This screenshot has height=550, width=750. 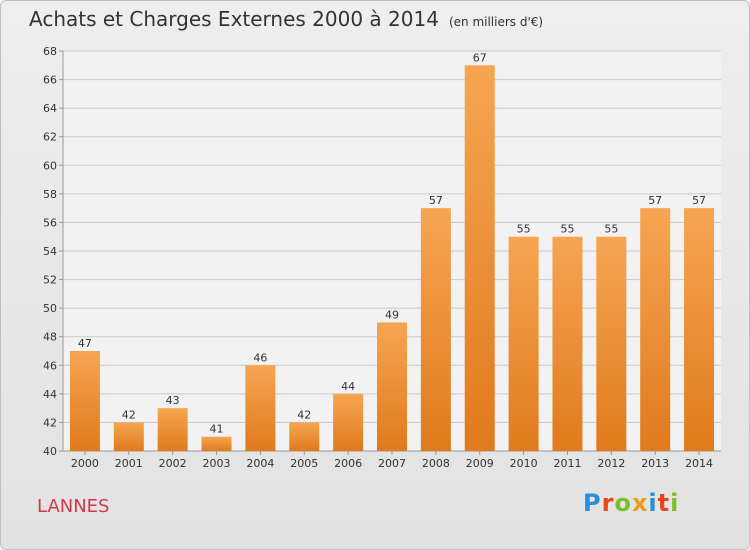 I want to click on x-tick-label: 2013, so click(x=655, y=463).